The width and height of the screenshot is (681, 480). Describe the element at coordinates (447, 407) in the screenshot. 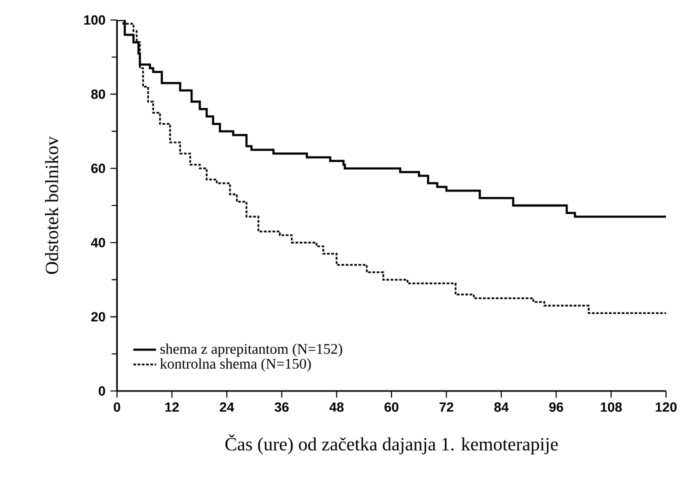

I see `x-tick-label: 72` at that location.